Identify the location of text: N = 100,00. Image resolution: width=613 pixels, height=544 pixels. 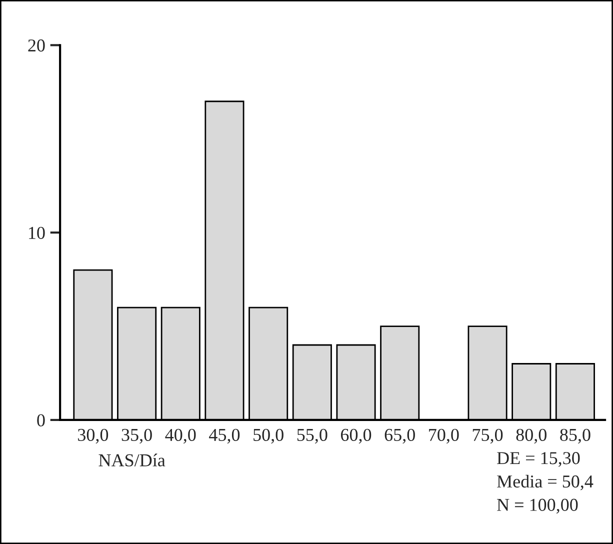
(537, 506).